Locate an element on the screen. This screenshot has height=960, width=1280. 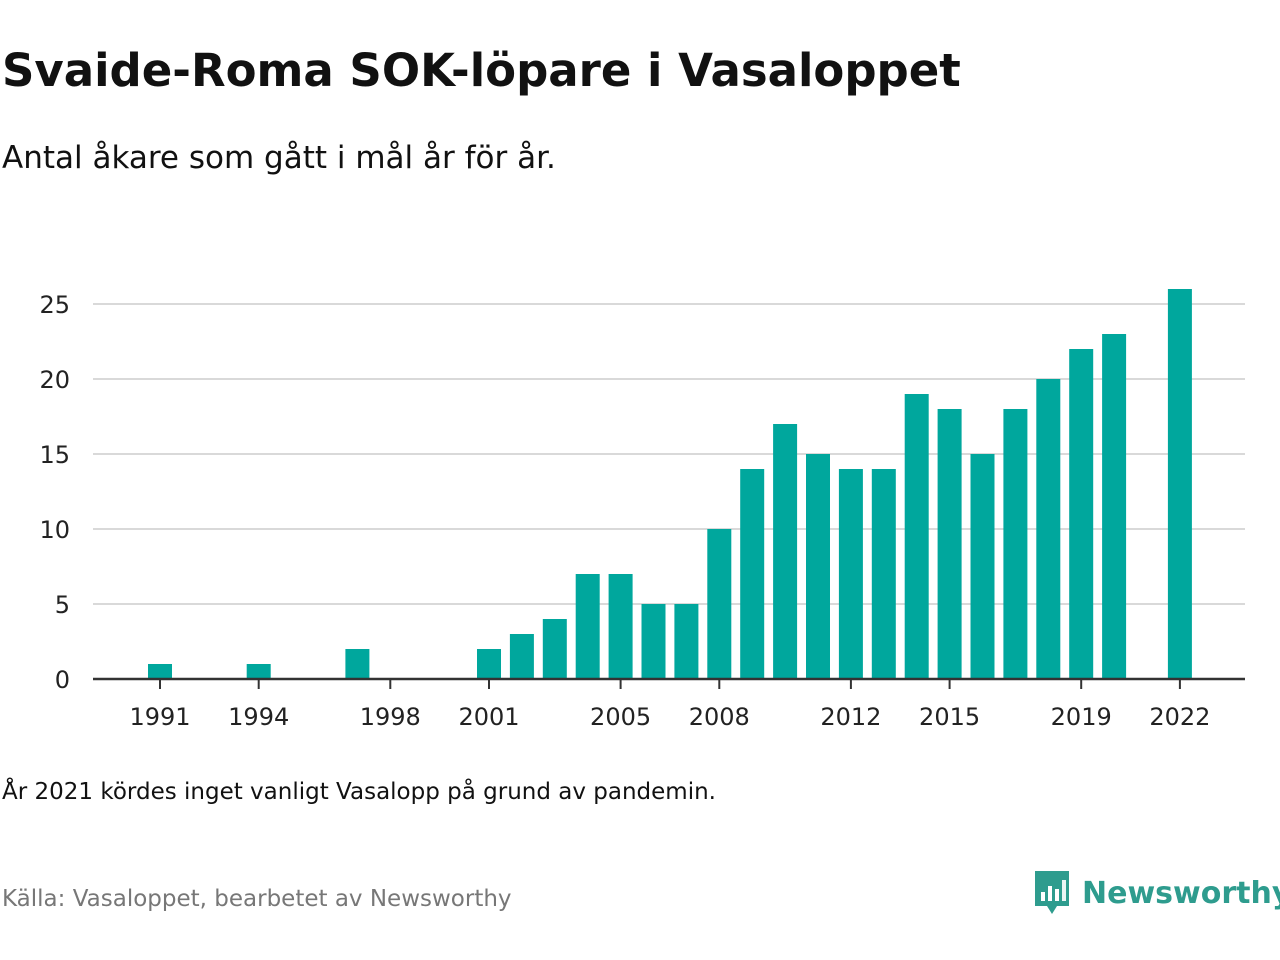
newsworthy-brand-name: Newsworthy is located at coordinates (1181, 893).